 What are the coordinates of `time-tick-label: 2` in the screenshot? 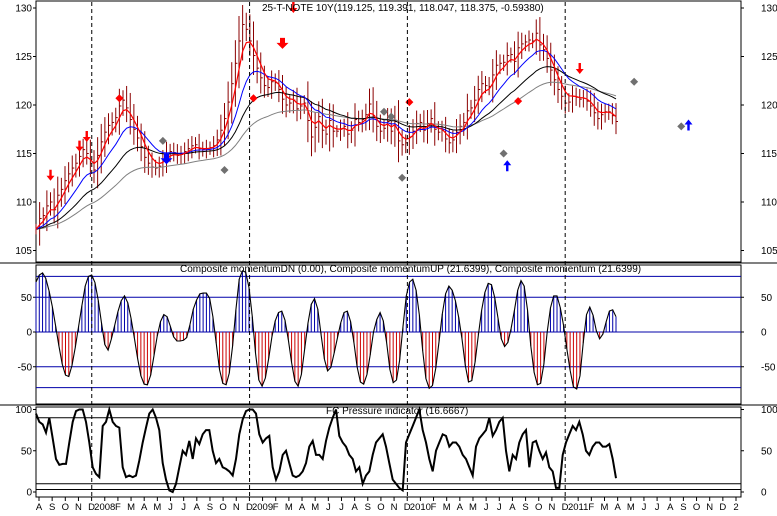 It's located at (735, 506).